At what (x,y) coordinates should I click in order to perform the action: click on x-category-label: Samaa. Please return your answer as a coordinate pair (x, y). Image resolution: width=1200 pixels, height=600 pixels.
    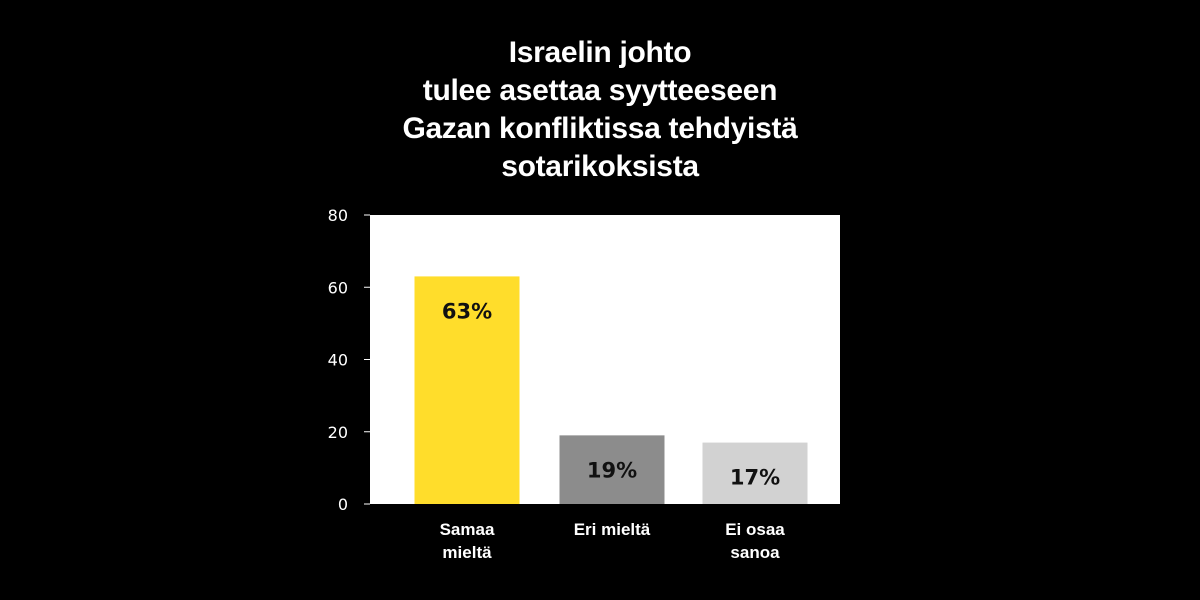
    Looking at the image, I should click on (467, 529).